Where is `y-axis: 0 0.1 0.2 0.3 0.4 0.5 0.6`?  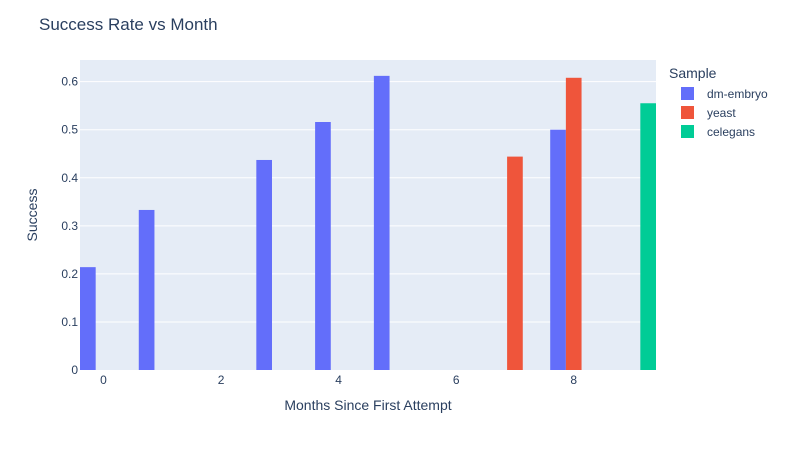
y-axis: 0 0.1 0.2 0.3 0.4 0.5 0.6 is located at coordinates (69, 226).